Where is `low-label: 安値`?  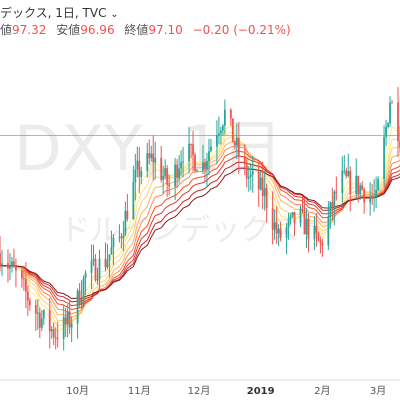
low-label: 安値 is located at coordinates (68, 30).